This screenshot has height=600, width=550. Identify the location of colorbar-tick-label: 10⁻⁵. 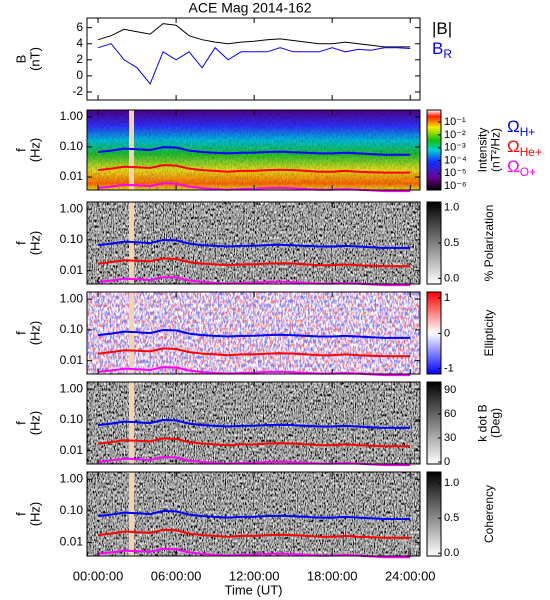
(455, 173).